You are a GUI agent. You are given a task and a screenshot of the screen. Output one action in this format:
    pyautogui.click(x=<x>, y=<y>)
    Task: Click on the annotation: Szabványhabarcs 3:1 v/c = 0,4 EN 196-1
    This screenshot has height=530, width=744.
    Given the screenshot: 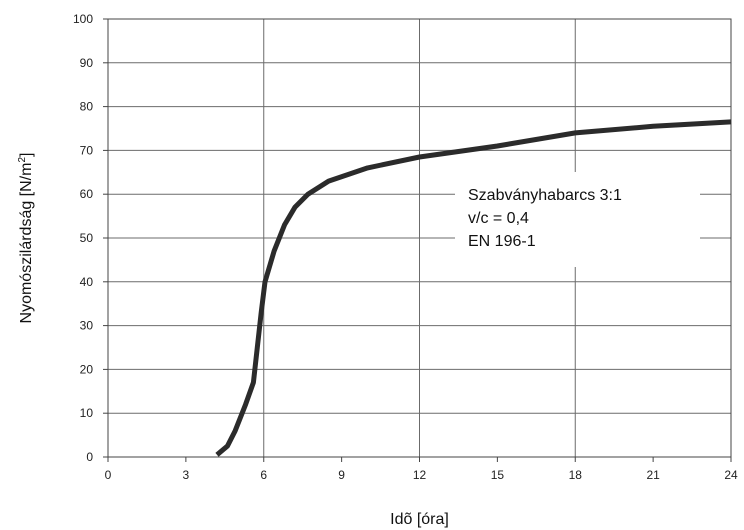 What is the action you would take?
    pyautogui.click(x=545, y=218)
    